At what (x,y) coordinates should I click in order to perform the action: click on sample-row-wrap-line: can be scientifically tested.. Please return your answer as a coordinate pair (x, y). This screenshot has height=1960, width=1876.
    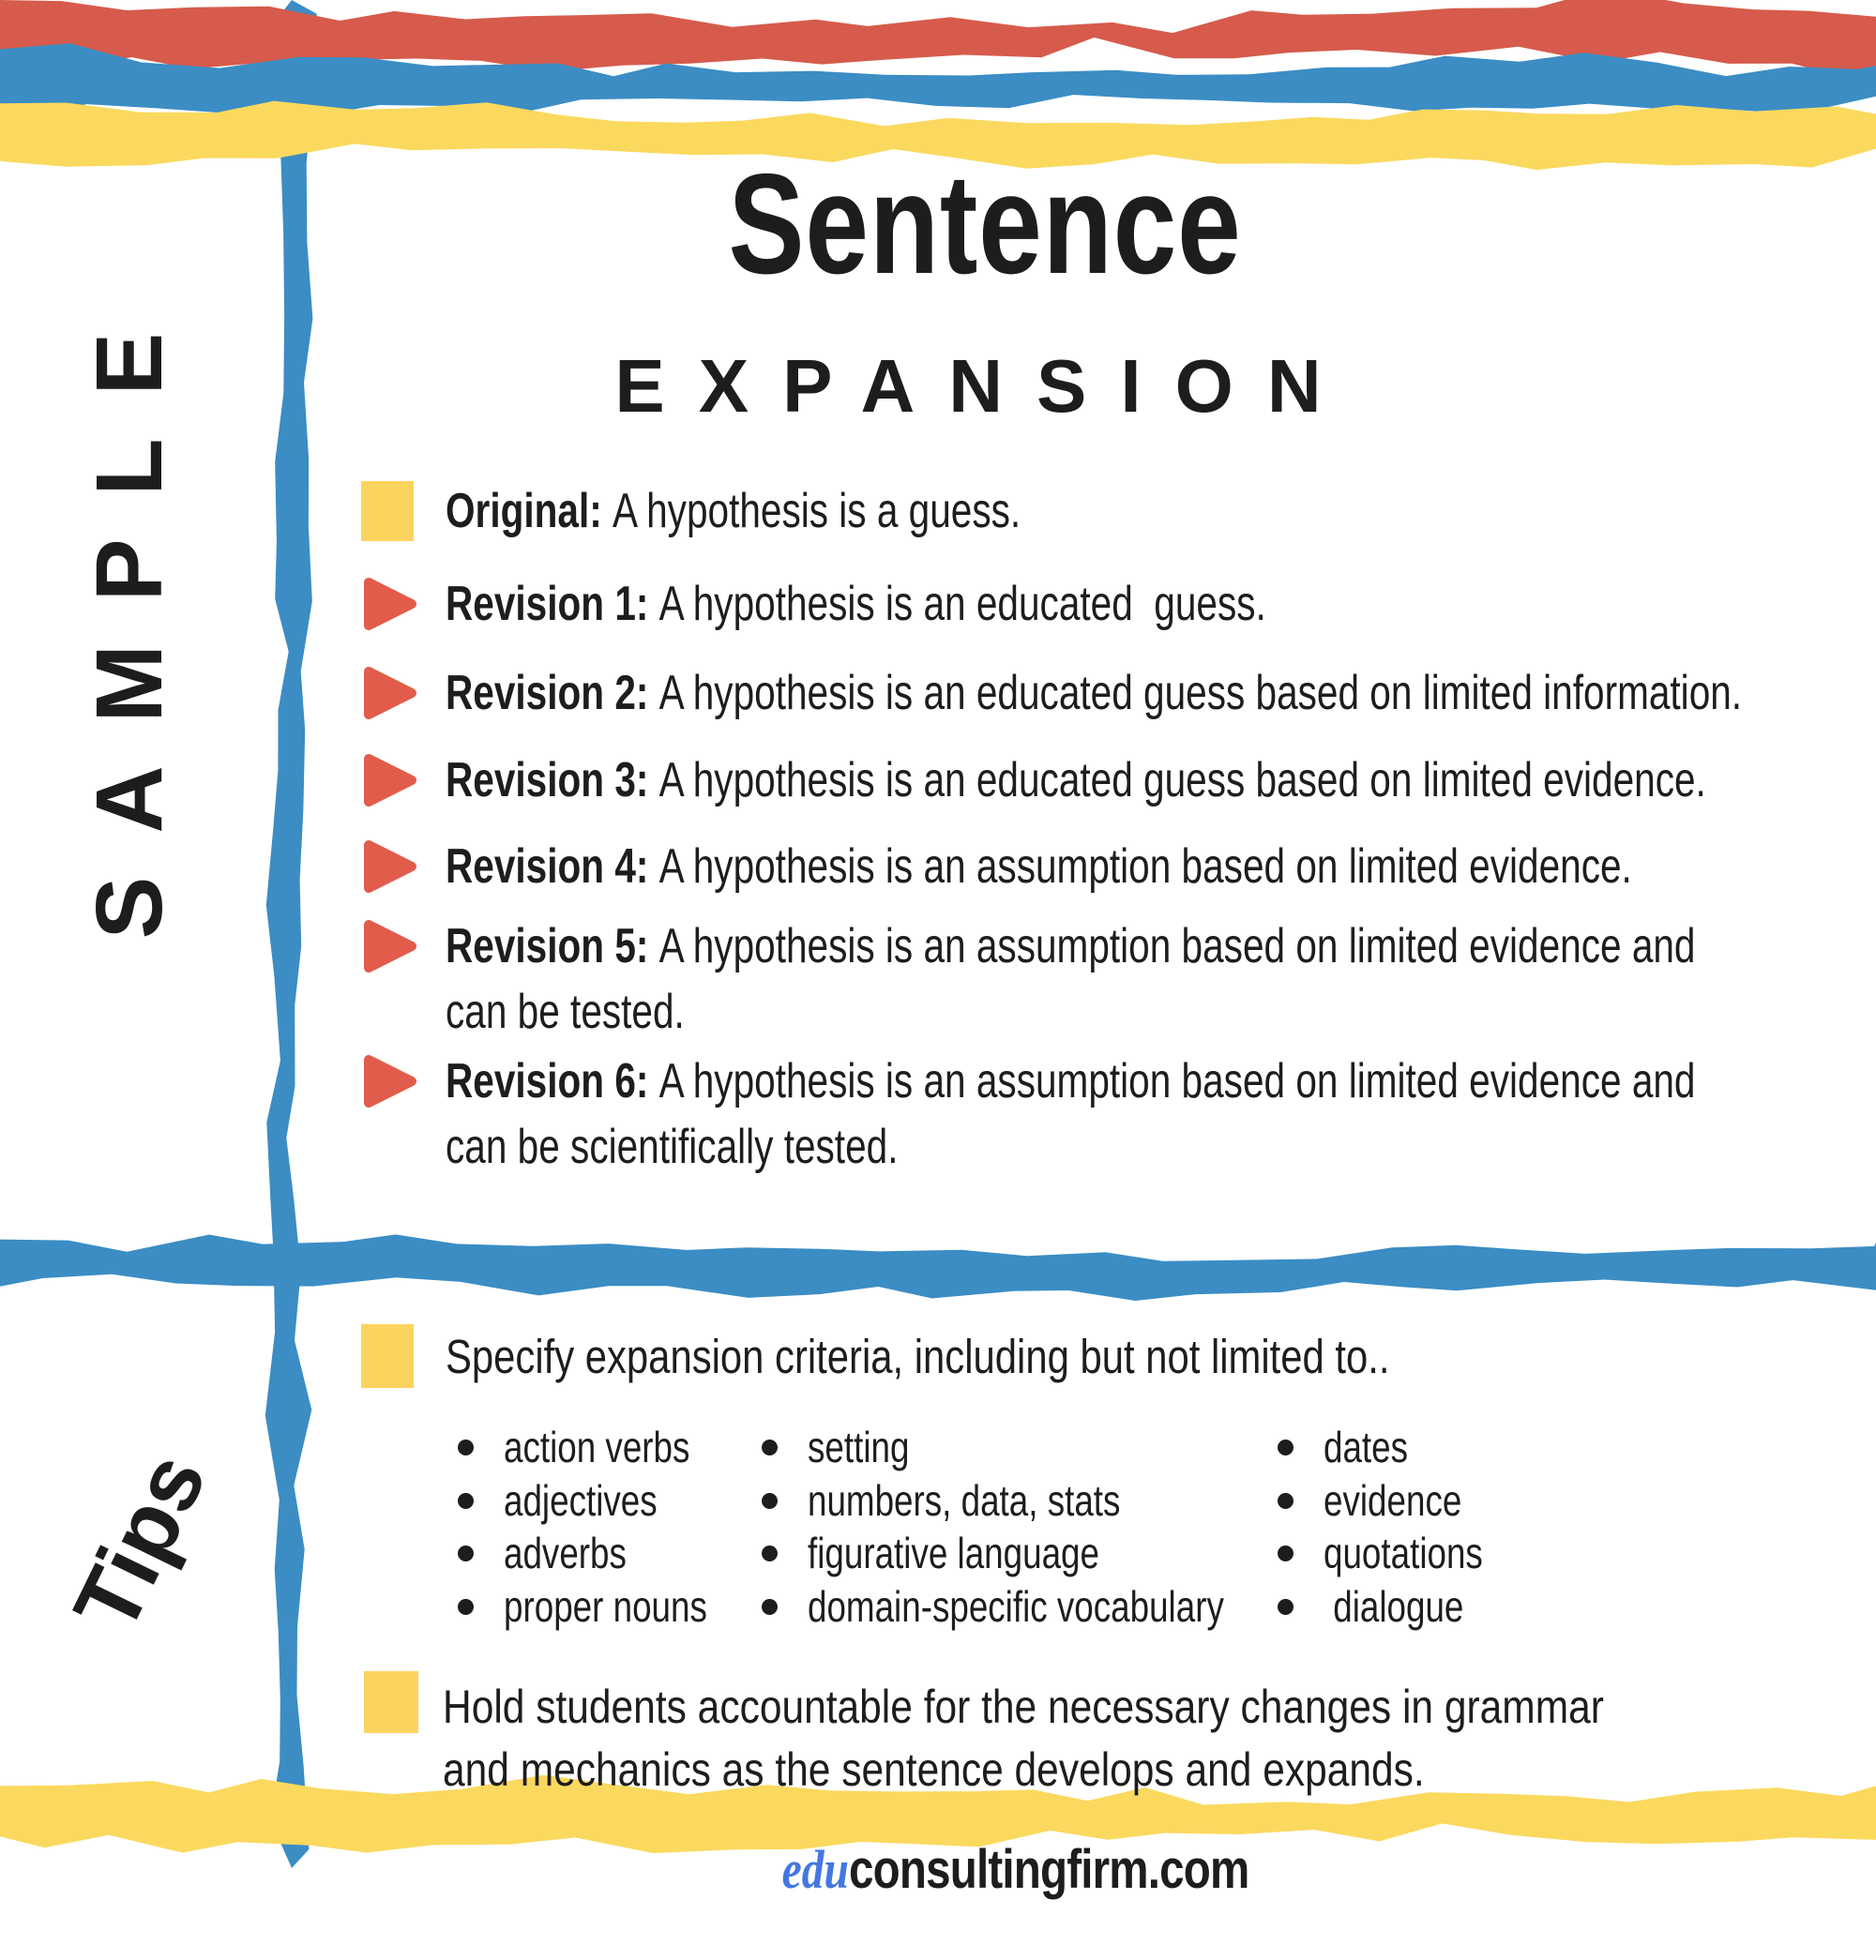
    Looking at the image, I should click on (938, 1147).